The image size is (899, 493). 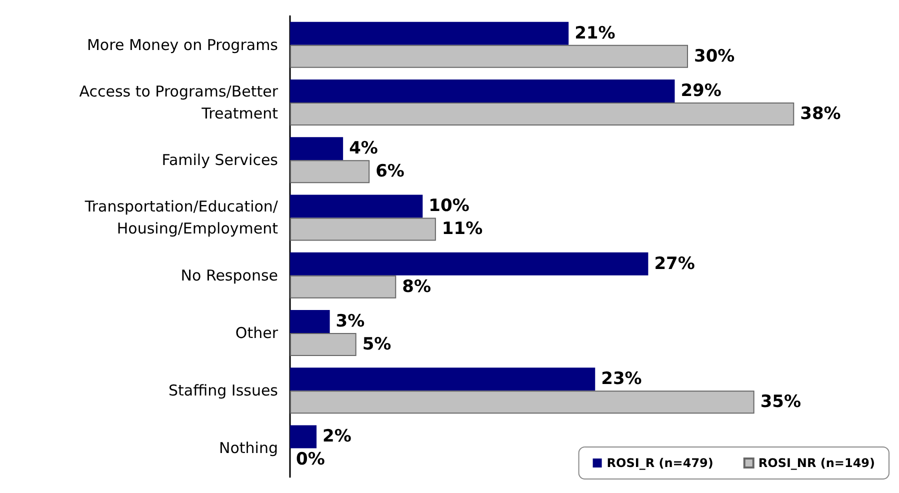 What do you see at coordinates (377, 344) in the screenshot?
I see `data-label: 5%` at bounding box center [377, 344].